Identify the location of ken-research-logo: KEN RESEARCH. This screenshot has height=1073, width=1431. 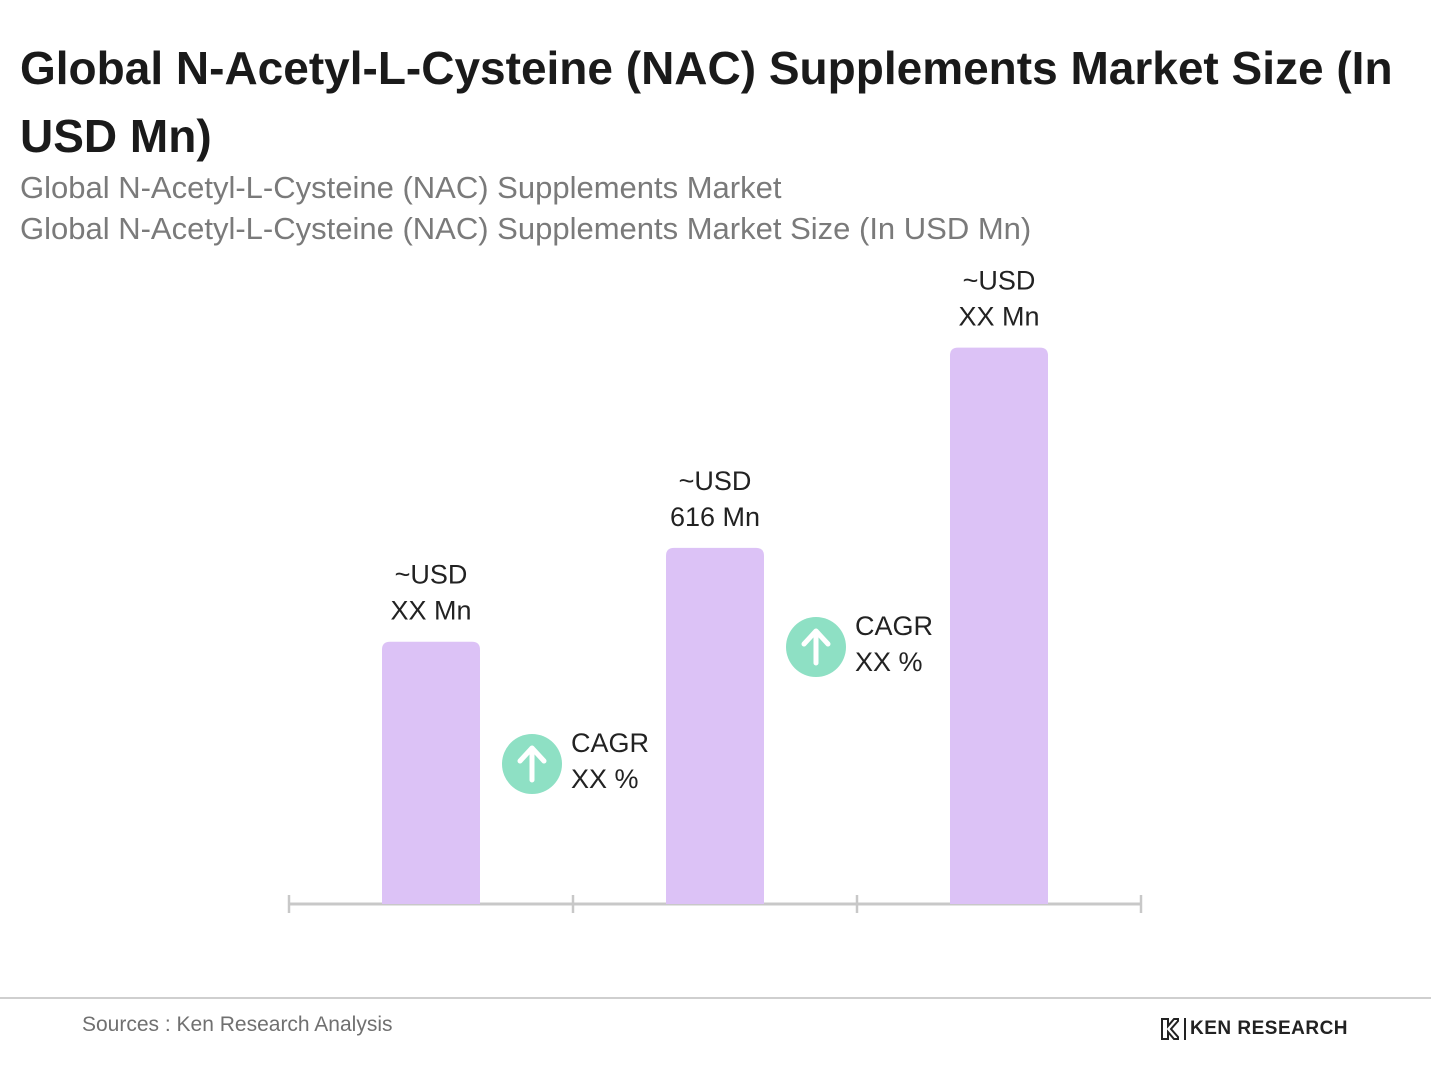
(1254, 1029).